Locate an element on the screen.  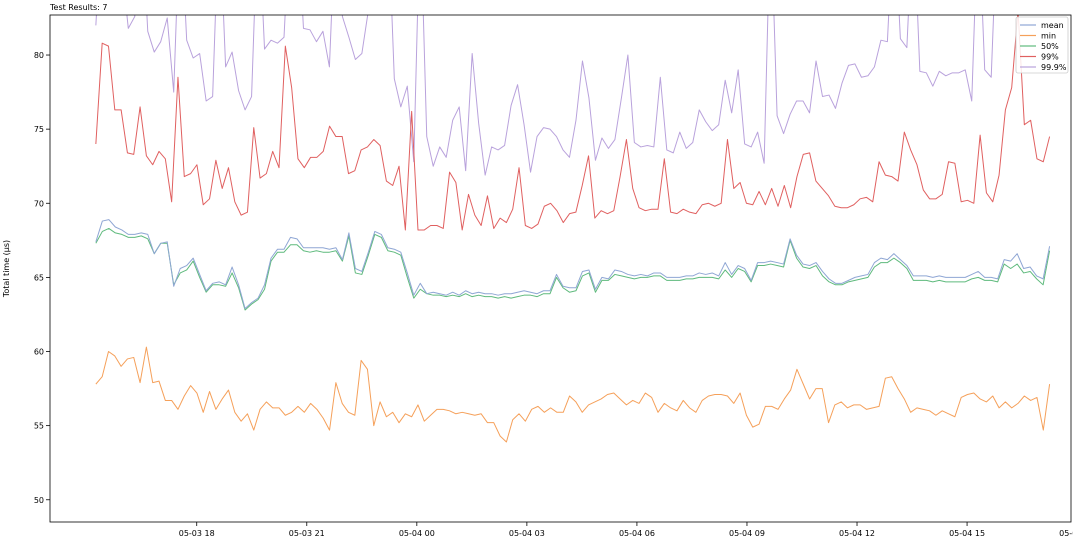
chart-header-title: Test Results: 7 is located at coordinates (79, 7).